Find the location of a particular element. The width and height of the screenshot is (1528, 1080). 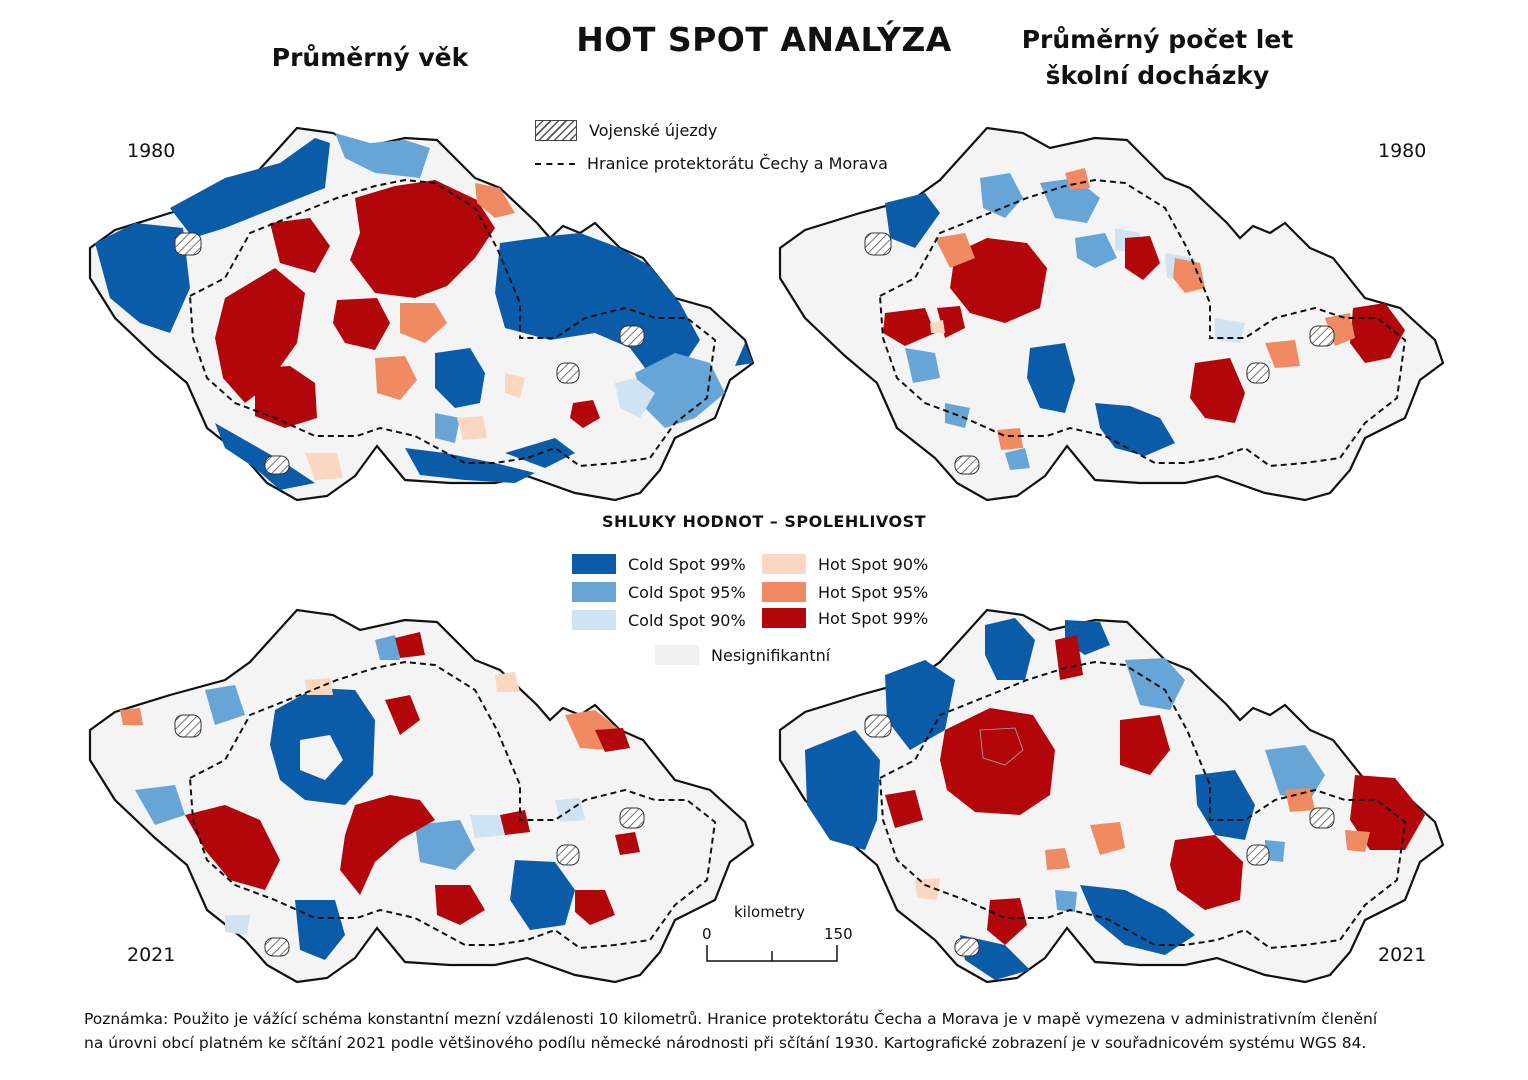

year-label-top-left: 1980 is located at coordinates (151, 151).